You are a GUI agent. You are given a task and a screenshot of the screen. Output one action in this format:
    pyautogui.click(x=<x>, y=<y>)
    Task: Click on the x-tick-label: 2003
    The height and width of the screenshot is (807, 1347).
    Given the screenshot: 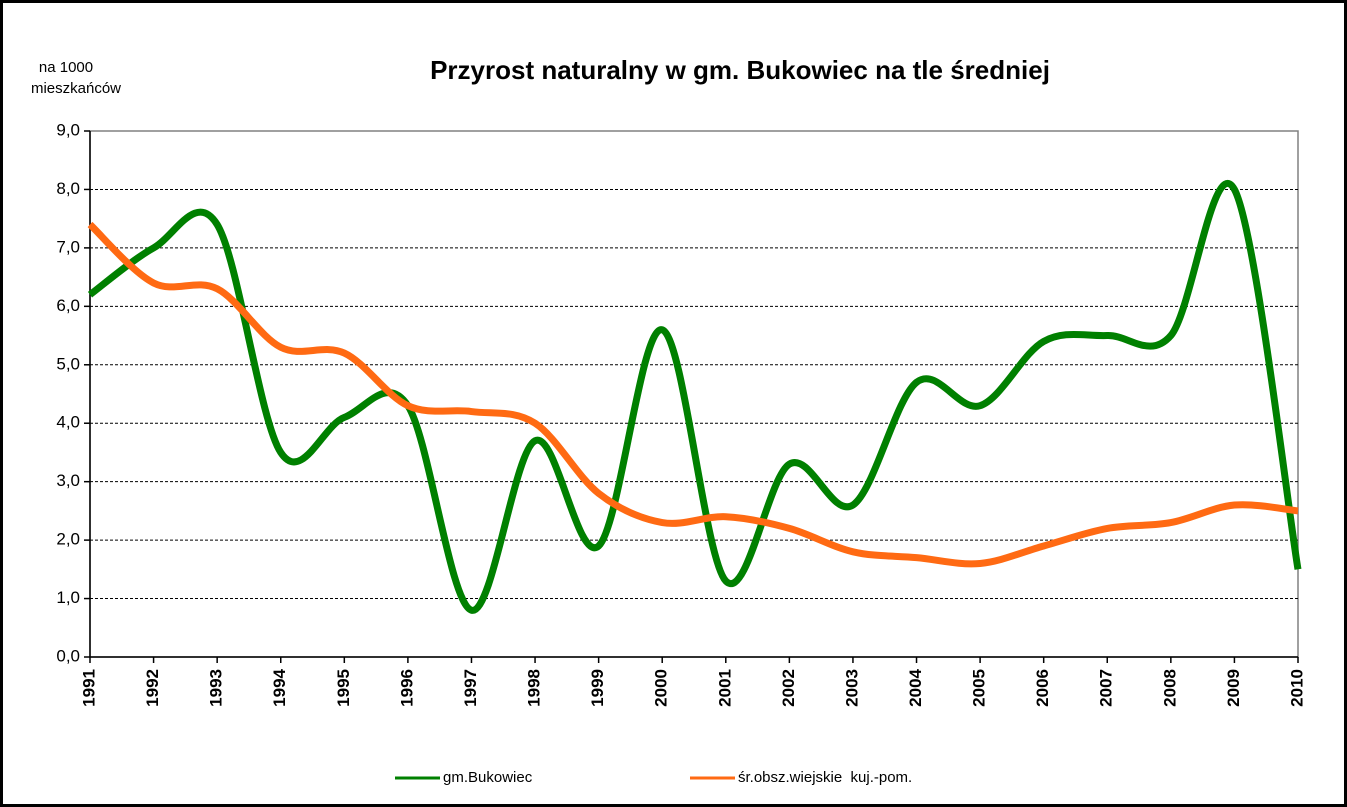 What is the action you would take?
    pyautogui.click(x=851, y=688)
    